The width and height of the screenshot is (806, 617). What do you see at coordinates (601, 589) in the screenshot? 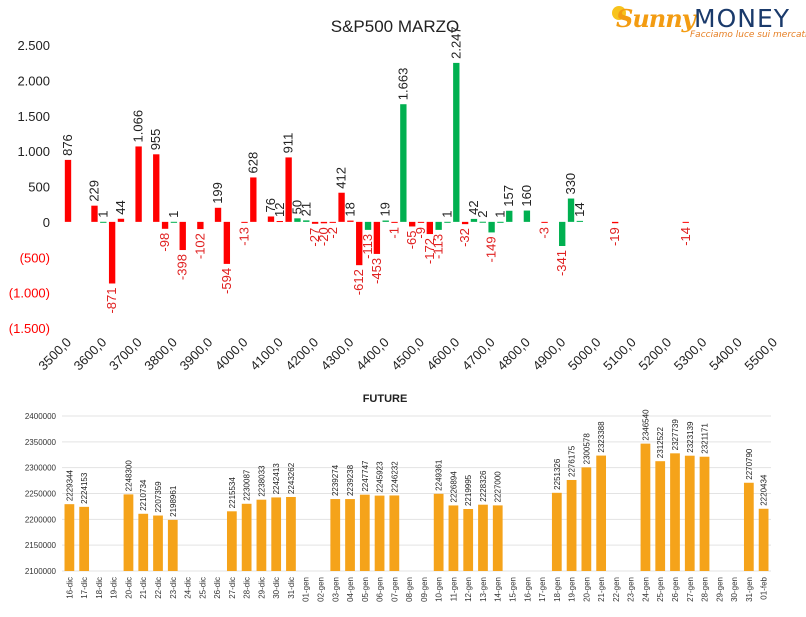
I see `x-tick-label: 21-gen` at bounding box center [601, 589].